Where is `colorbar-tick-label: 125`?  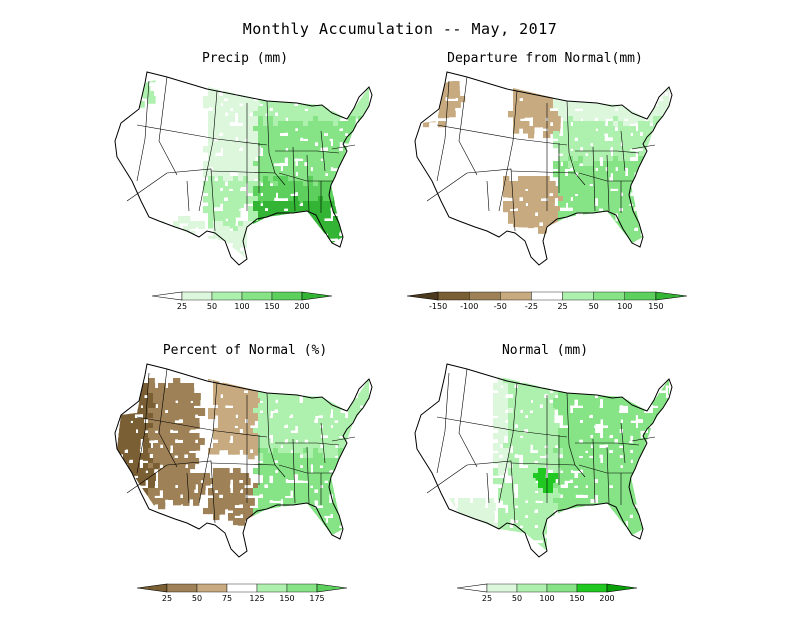 colorbar-tick-label: 125 is located at coordinates (256, 598).